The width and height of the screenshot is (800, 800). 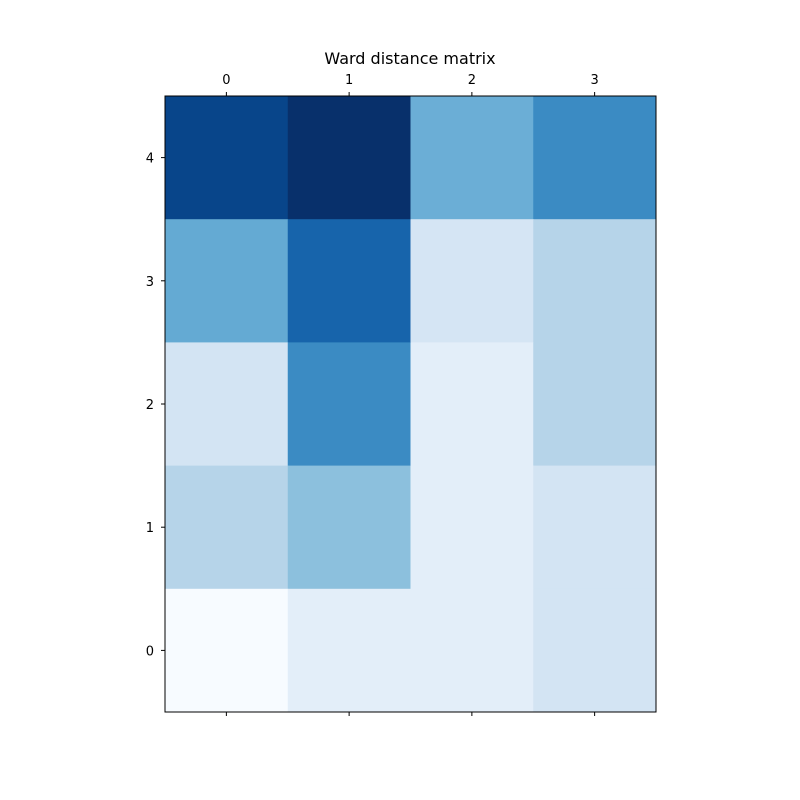 I want to click on x-tick-label-3: 3, so click(x=594, y=80).